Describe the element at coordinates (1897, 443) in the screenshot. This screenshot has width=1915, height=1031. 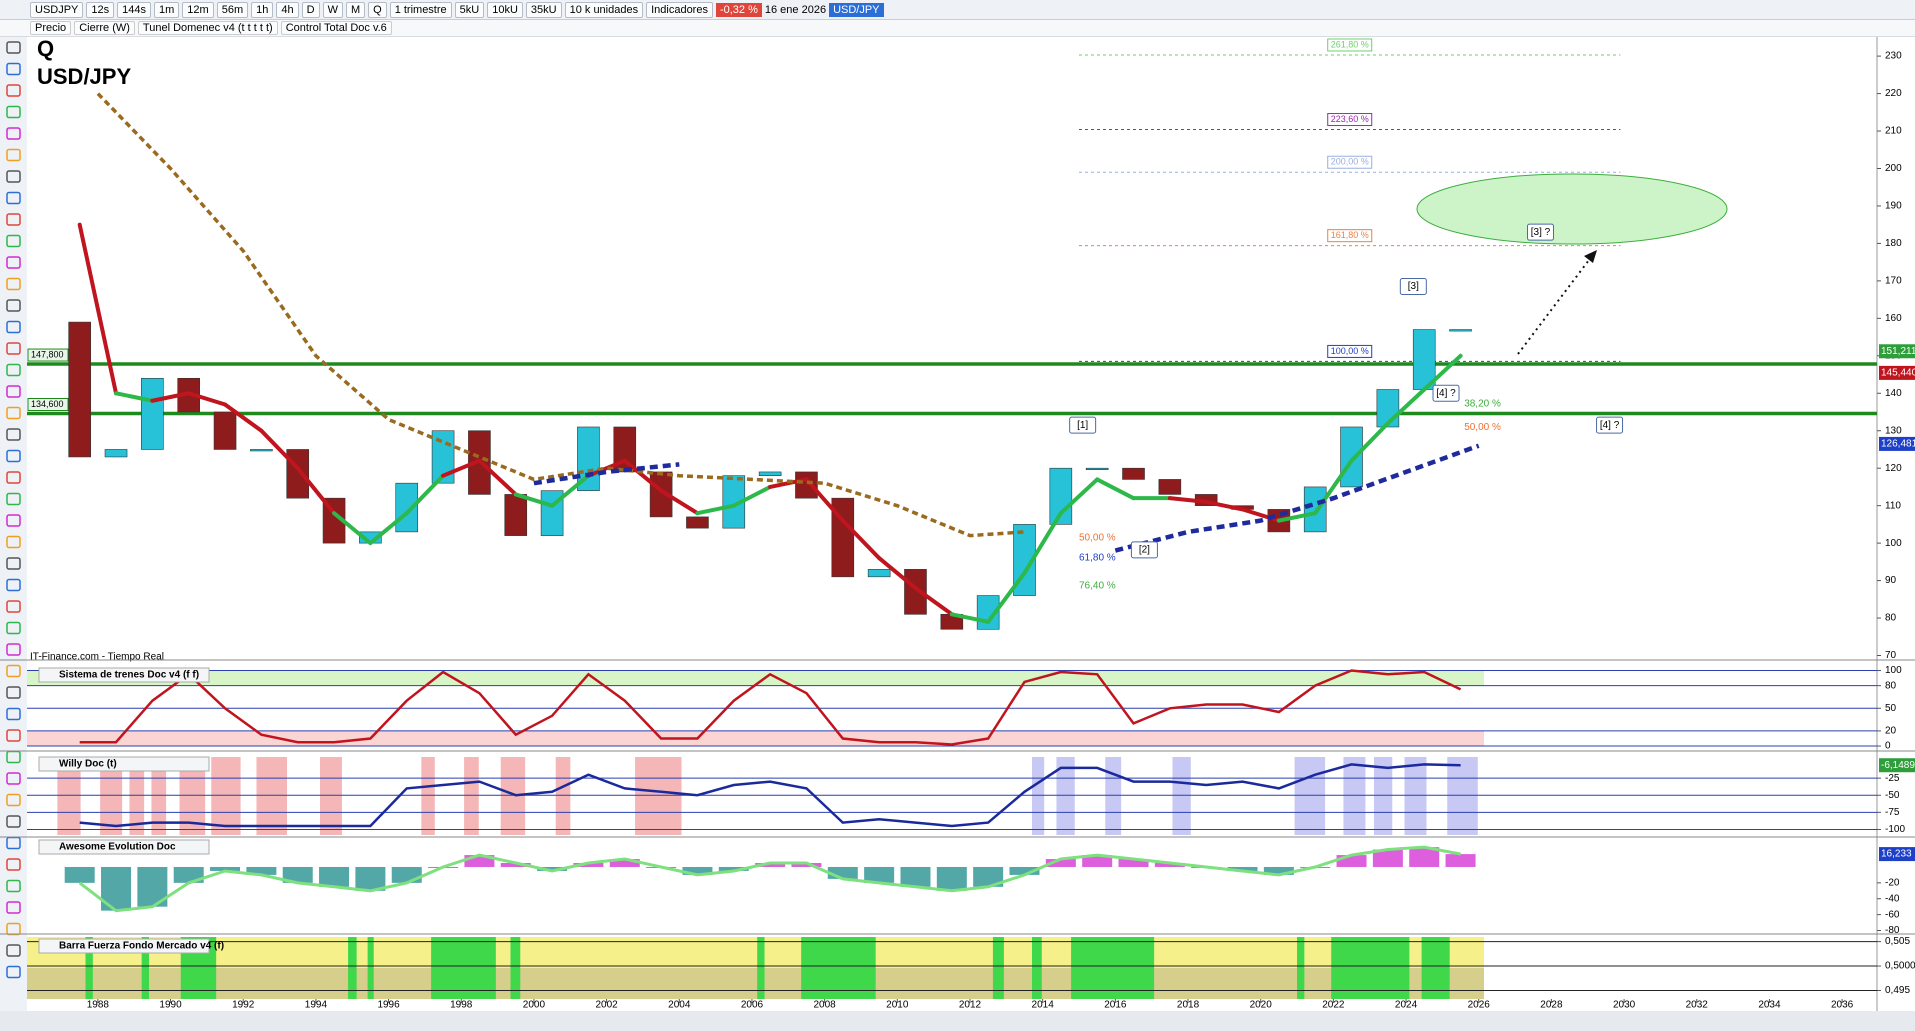
I see `price-tag` at that location.